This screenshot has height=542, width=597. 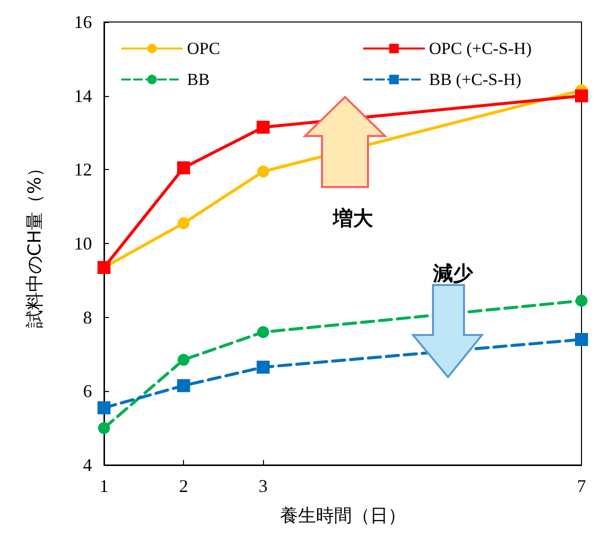 I want to click on legend-label: BB, so click(x=198, y=79).